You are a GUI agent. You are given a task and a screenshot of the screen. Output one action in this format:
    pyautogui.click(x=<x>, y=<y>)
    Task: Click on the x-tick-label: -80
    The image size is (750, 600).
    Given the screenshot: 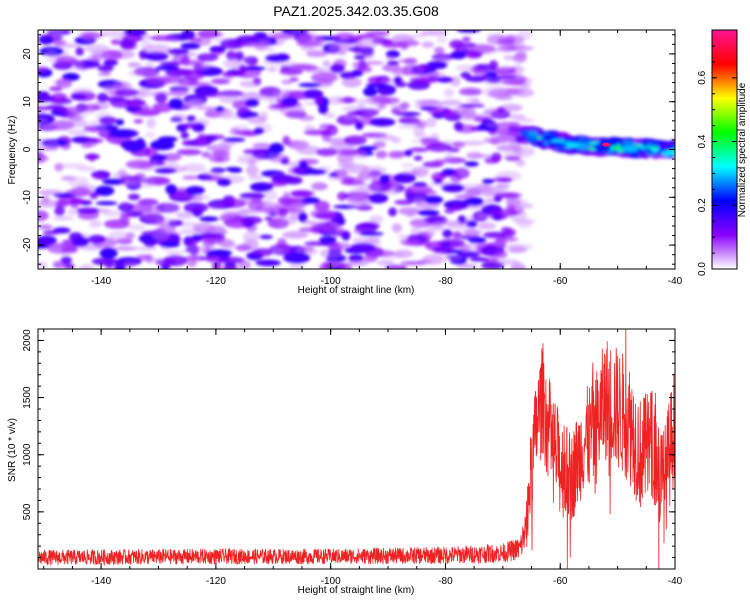 What is the action you would take?
    pyautogui.click(x=445, y=281)
    